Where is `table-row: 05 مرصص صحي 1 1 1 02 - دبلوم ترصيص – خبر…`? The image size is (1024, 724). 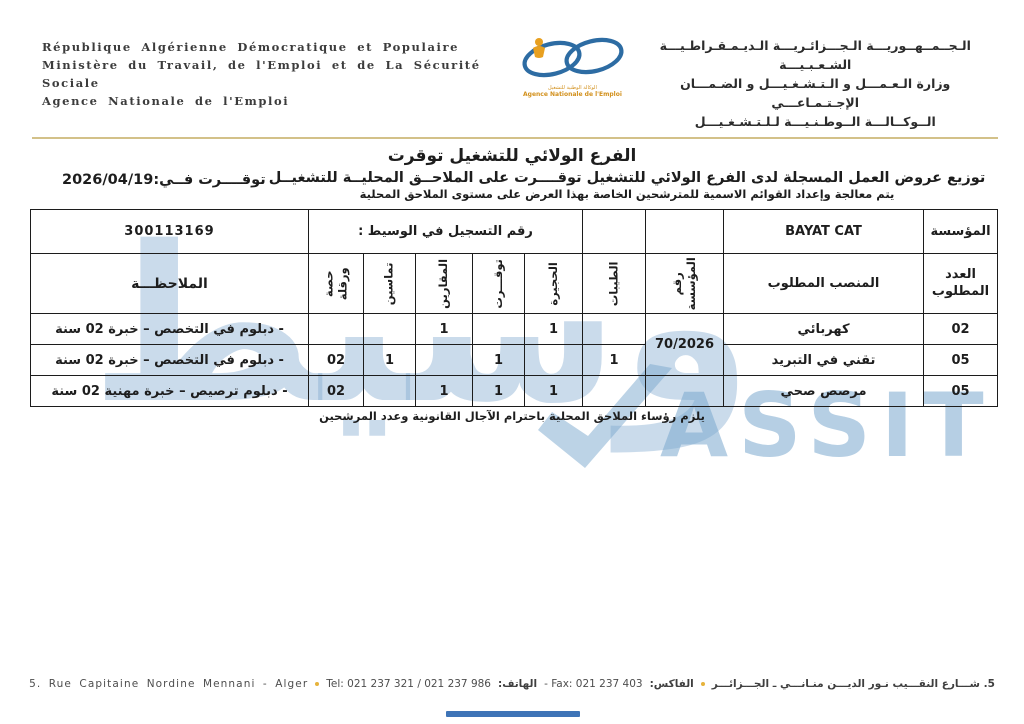 table-row: 05 مرصص صحي 1 1 1 02 - دبلوم ترصيص – خبر… is located at coordinates (514, 391).